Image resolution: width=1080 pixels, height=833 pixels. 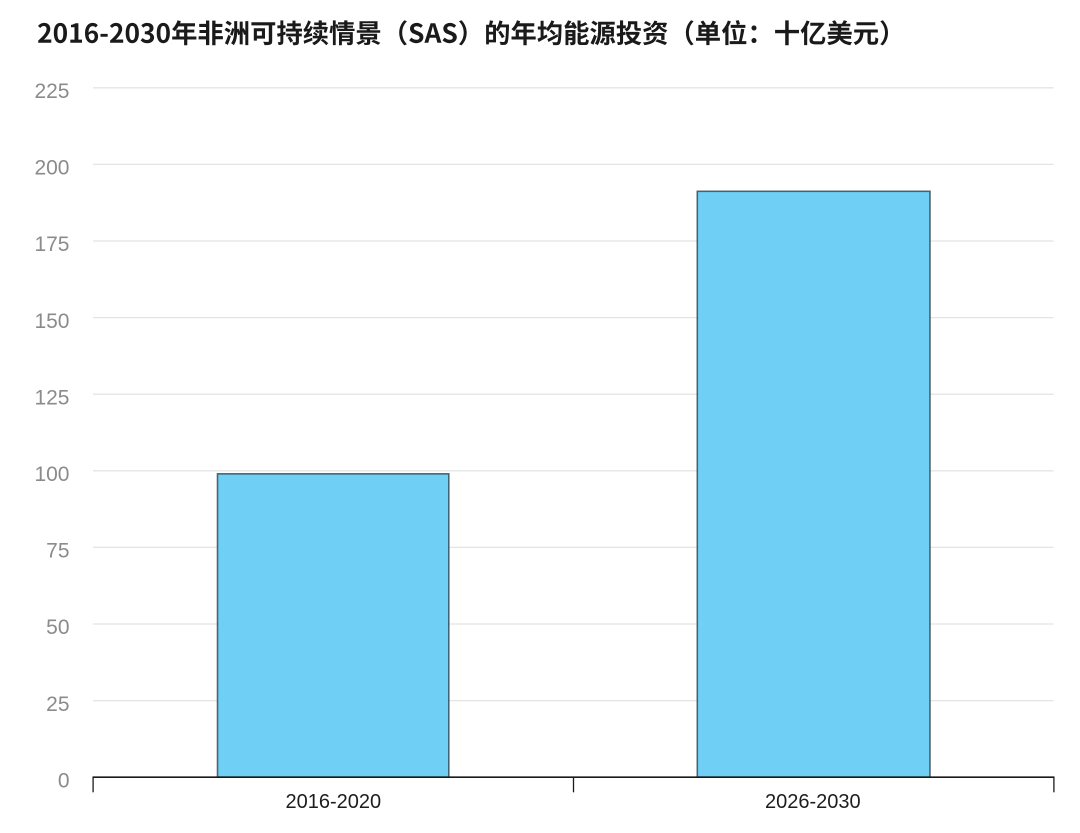 I want to click on svg-text: 50, so click(x=57, y=627).